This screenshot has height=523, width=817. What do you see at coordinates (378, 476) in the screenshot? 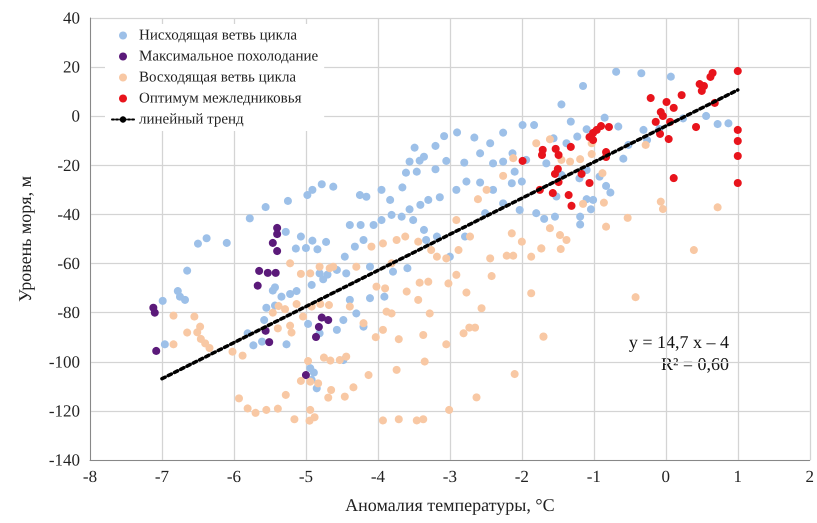
I see `x-tick-label: -4` at bounding box center [378, 476].